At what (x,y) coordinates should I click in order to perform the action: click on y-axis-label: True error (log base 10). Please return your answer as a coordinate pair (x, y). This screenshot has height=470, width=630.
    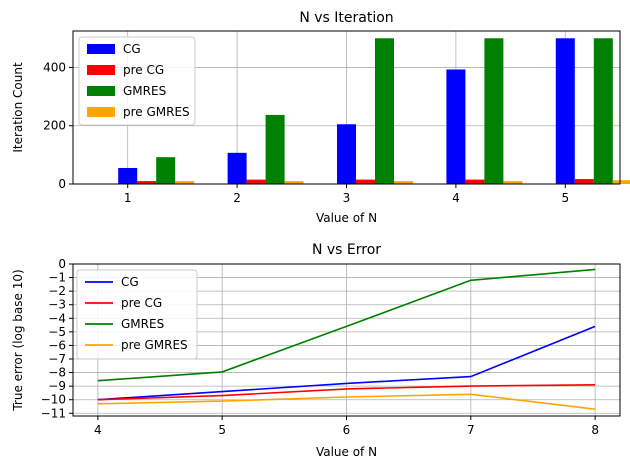
    Looking at the image, I should click on (18, 340).